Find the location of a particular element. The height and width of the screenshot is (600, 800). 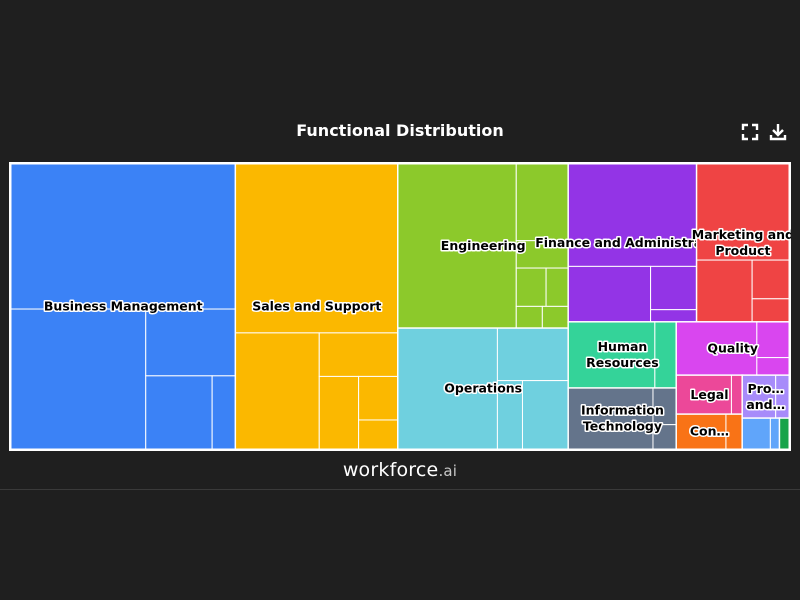

treemap-group-quality: Quality is located at coordinates (733, 349).